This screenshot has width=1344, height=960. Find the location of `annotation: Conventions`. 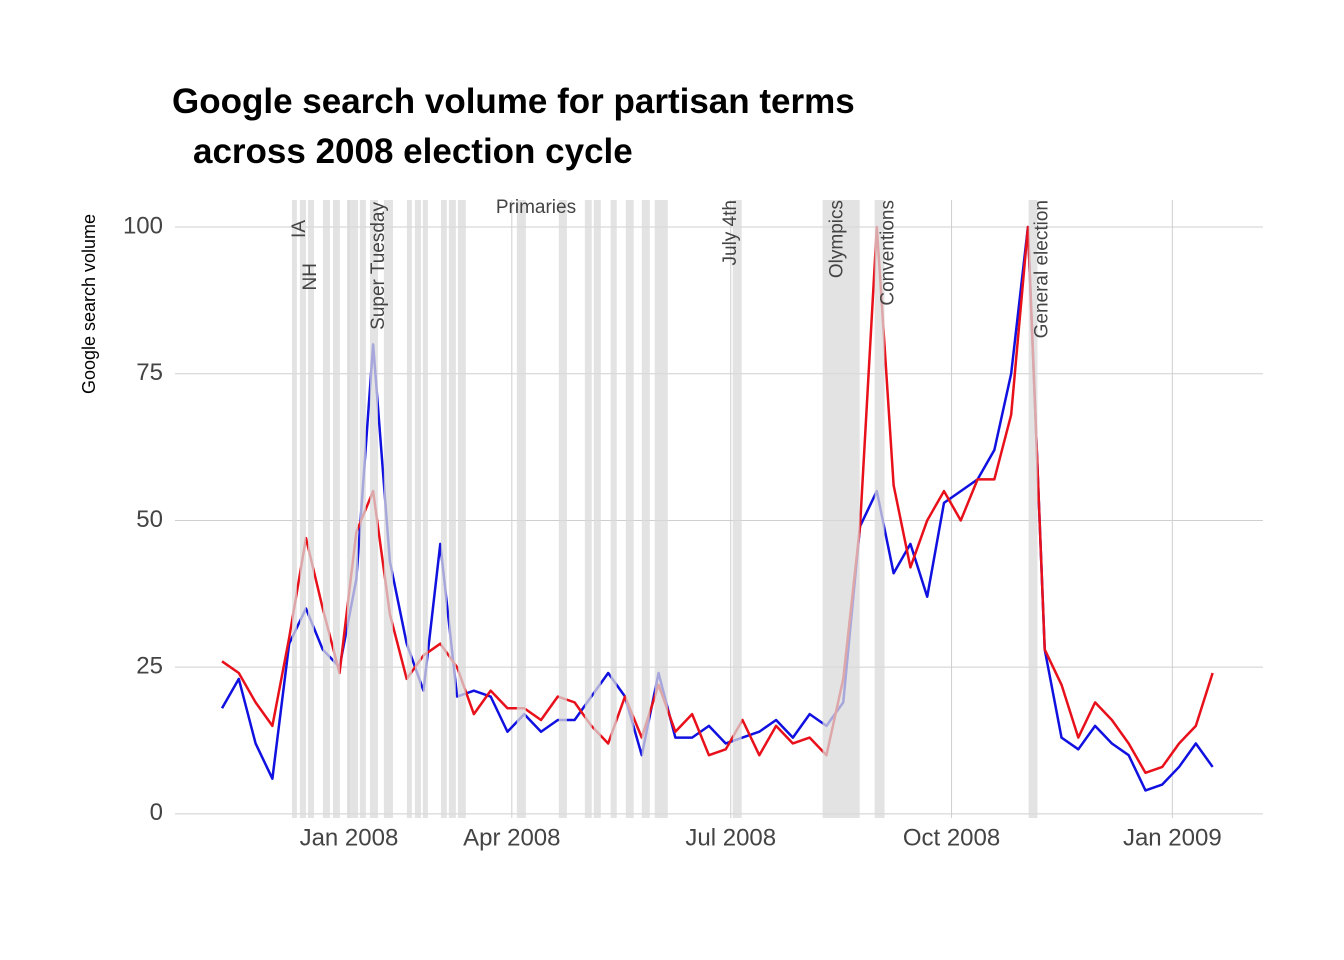

annotation: Conventions is located at coordinates (888, 253).